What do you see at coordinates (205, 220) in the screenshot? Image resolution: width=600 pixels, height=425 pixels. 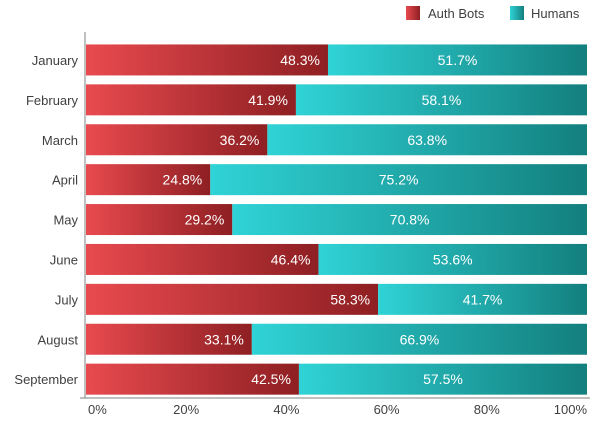 I see `data-label-auth-bots: 29.2%` at bounding box center [205, 220].